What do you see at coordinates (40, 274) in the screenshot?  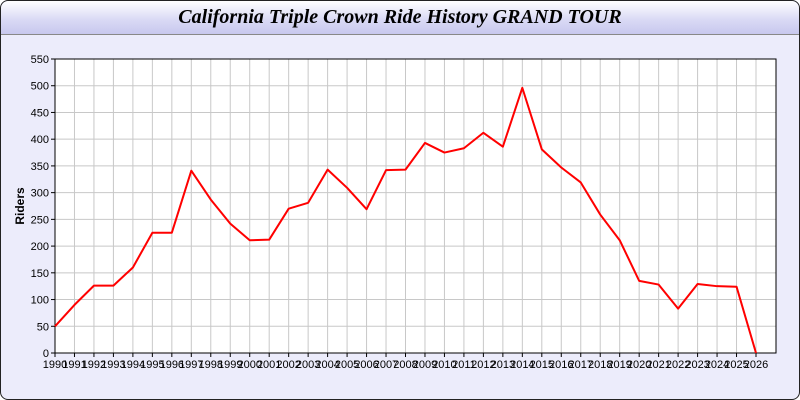 I see `y-tick-label: 150` at bounding box center [40, 274].